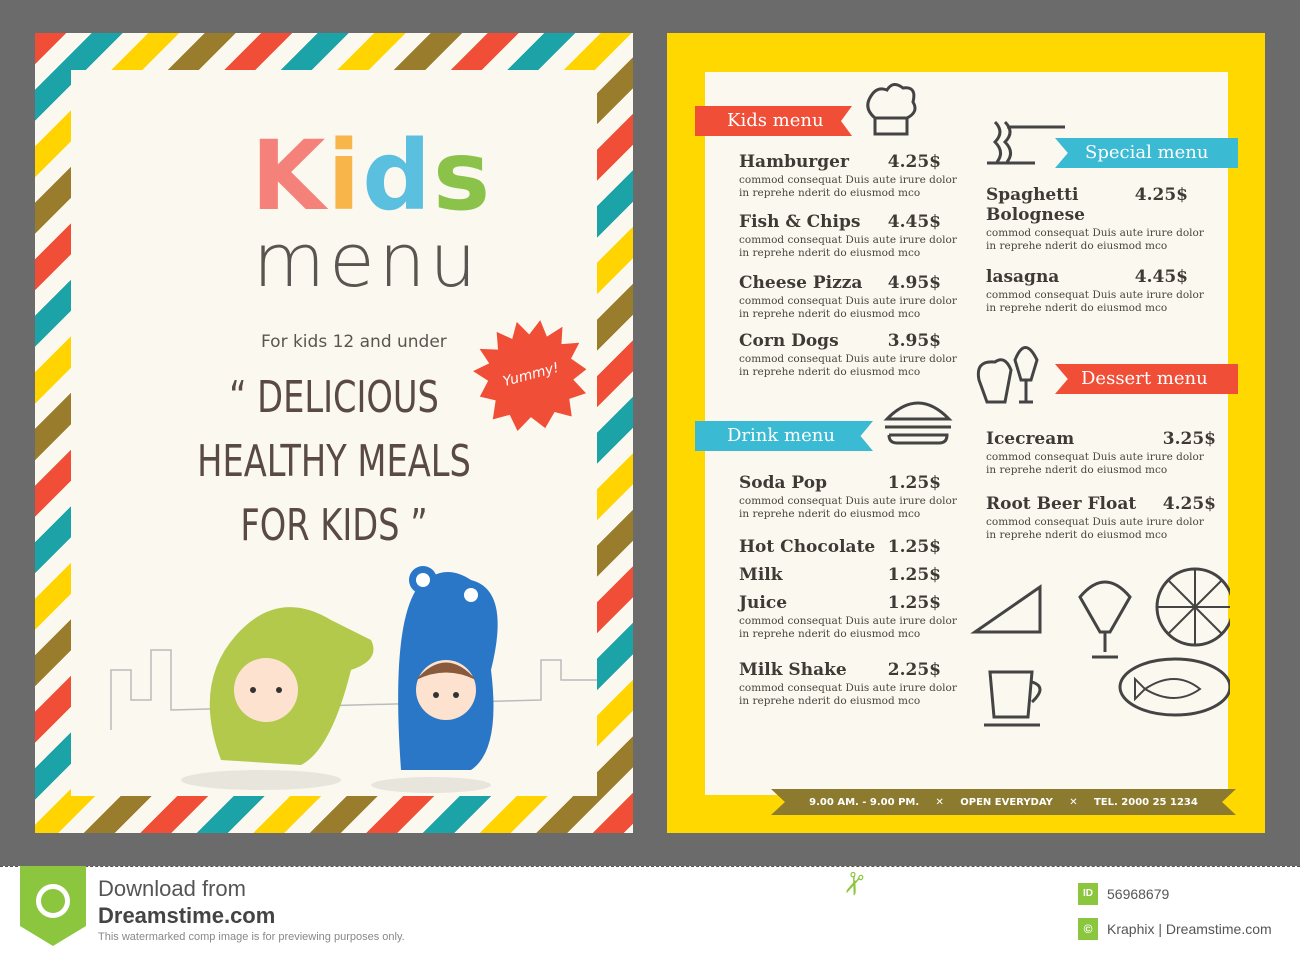 This screenshot has width=1300, height=957. I want to click on subtitle: For kids 12 and under, so click(354, 342).